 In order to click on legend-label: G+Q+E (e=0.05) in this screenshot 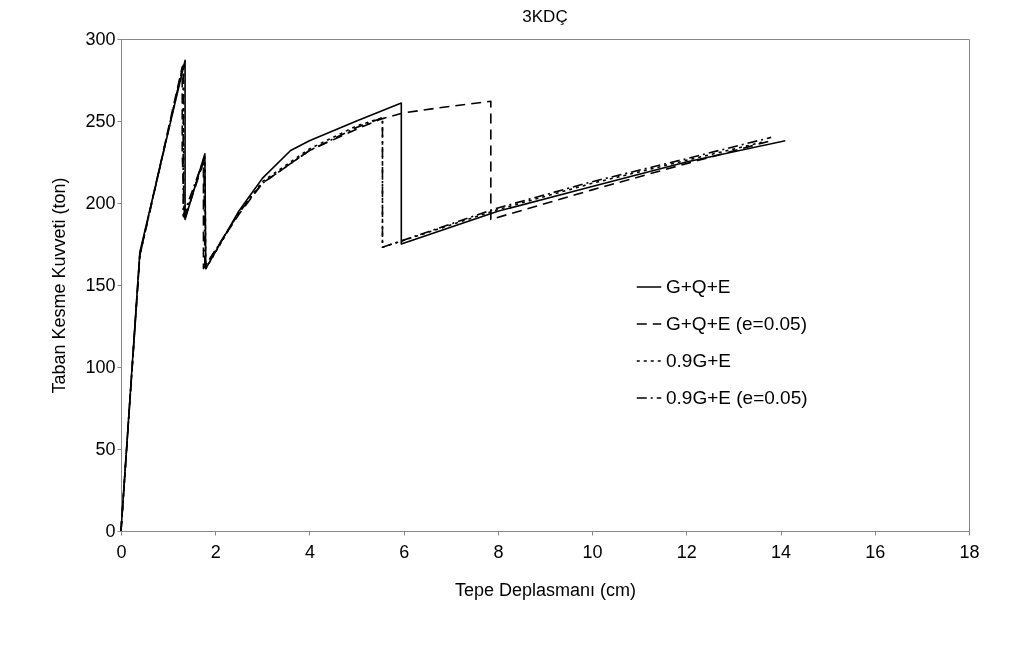, I will do `click(736, 323)`.